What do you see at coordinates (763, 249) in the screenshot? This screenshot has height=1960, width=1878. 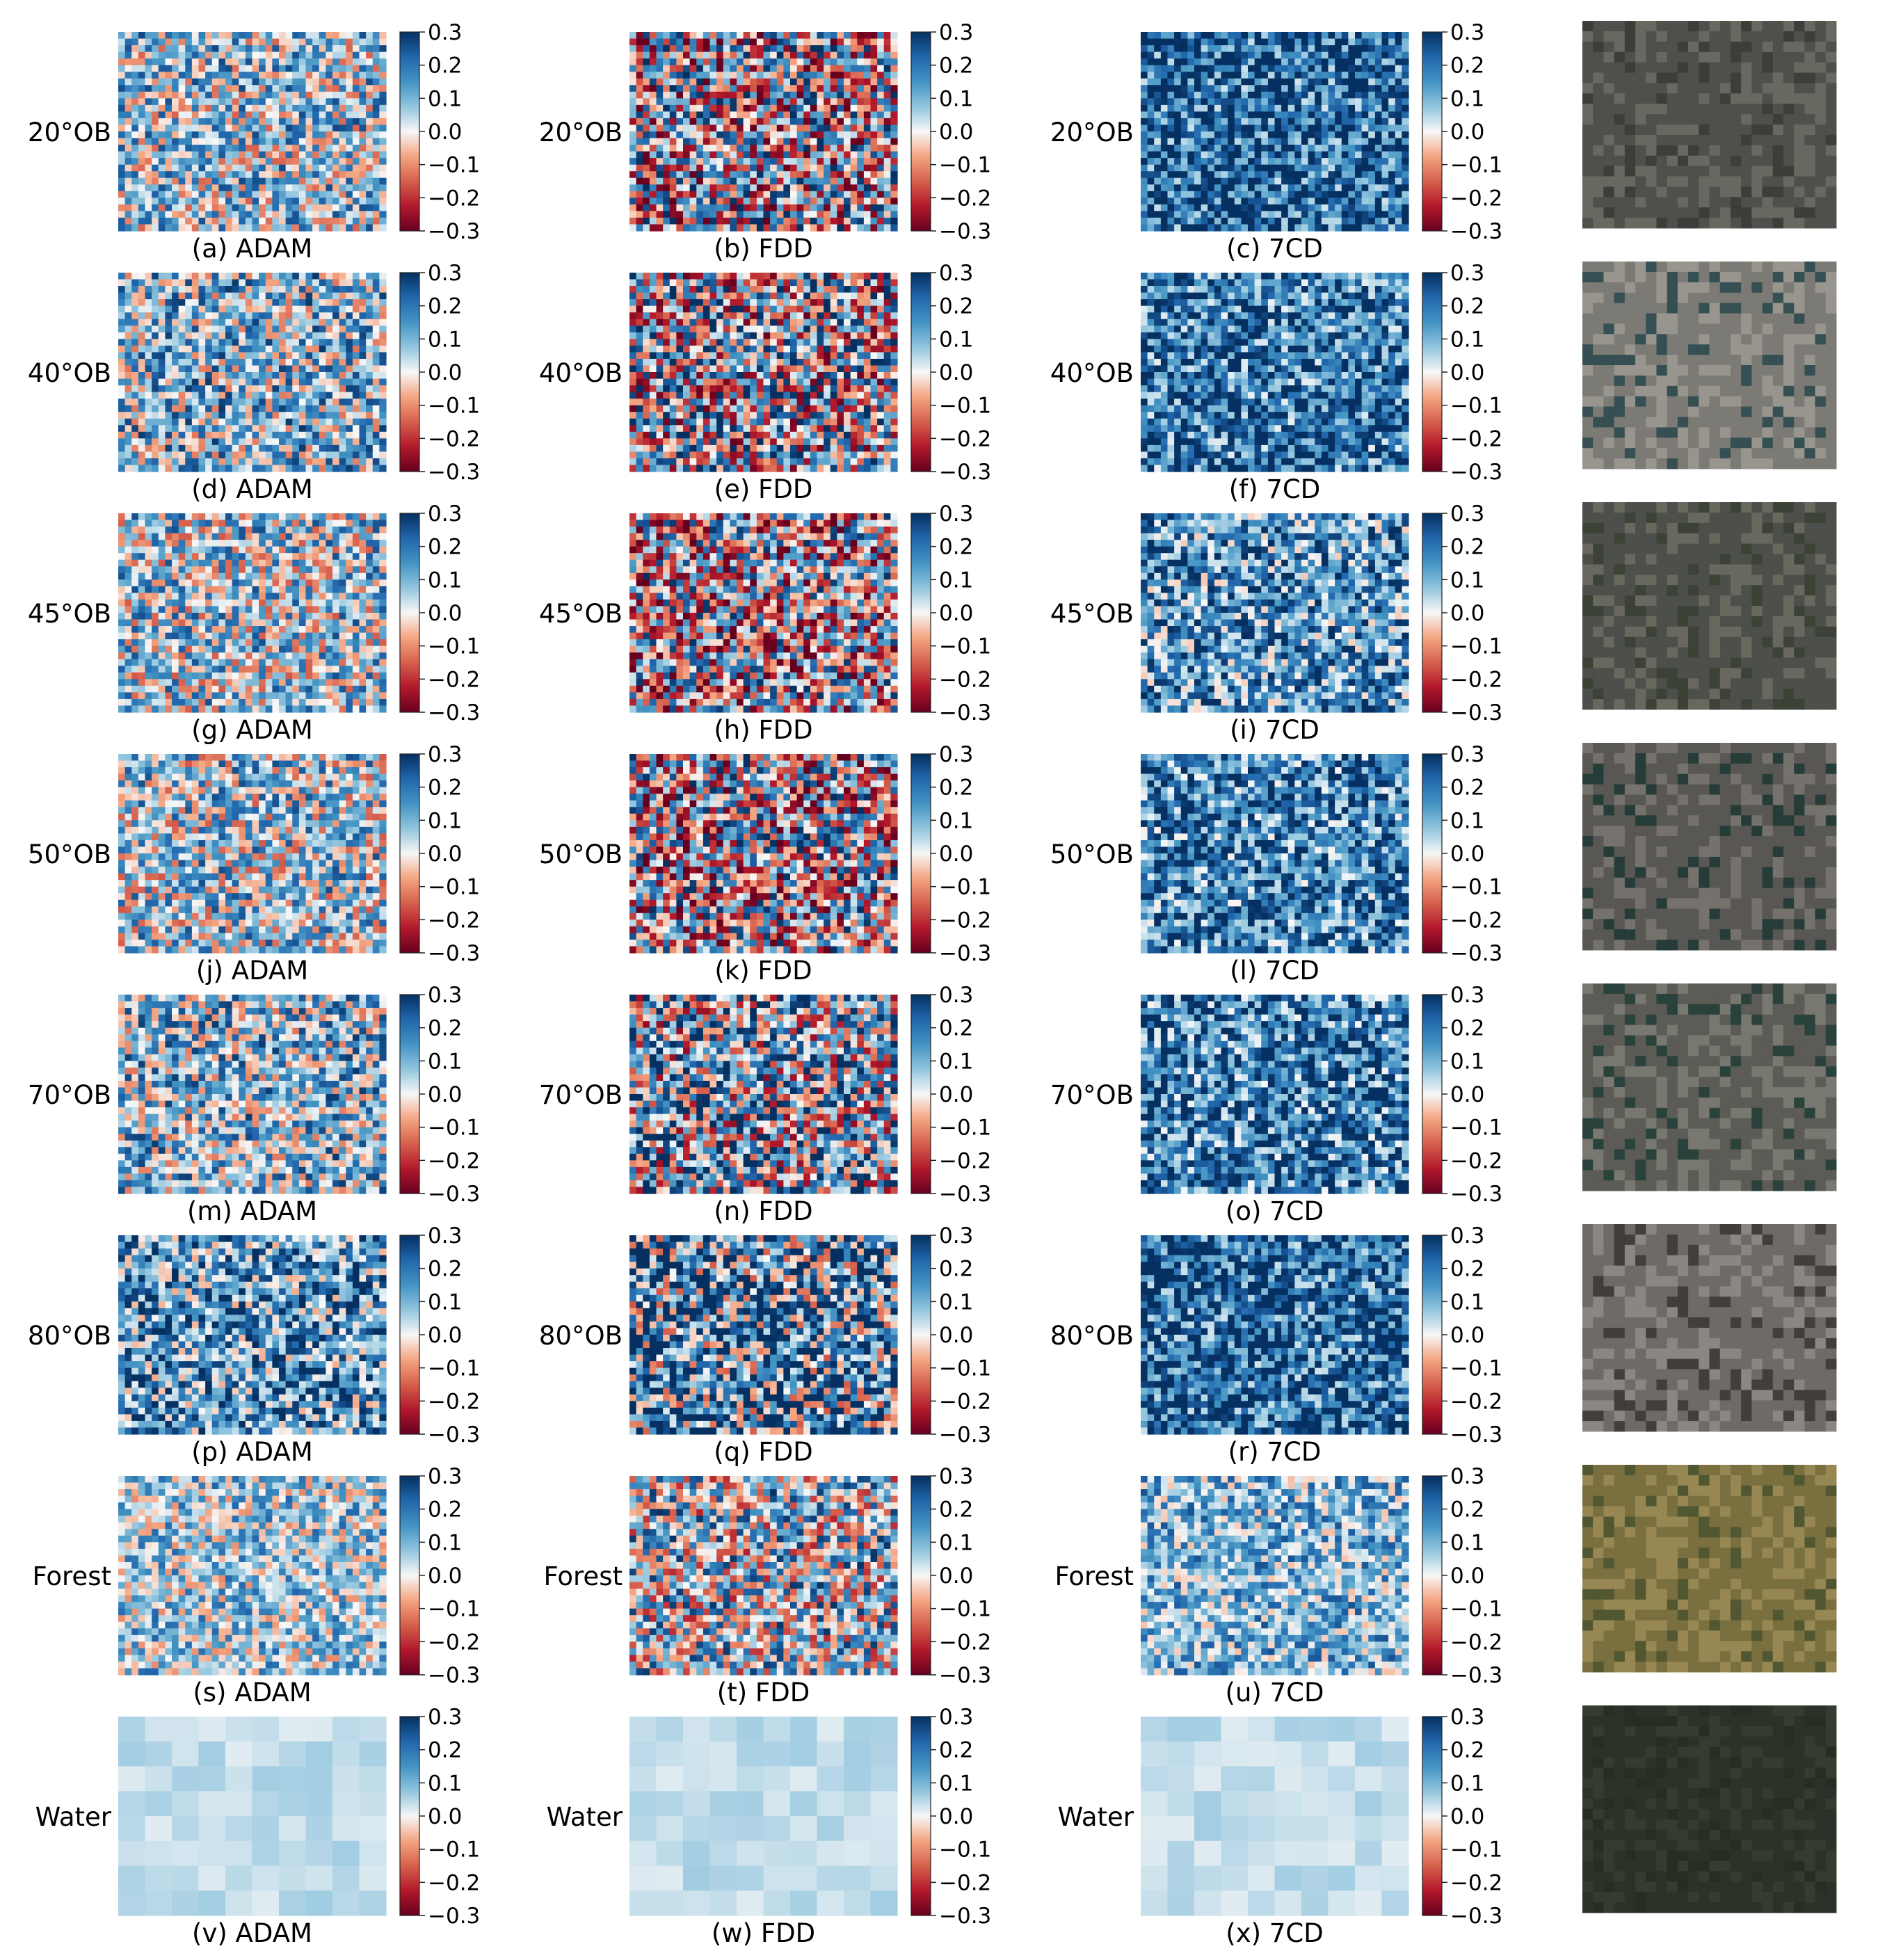 I see `panel-caption: (b) FDD` at bounding box center [763, 249].